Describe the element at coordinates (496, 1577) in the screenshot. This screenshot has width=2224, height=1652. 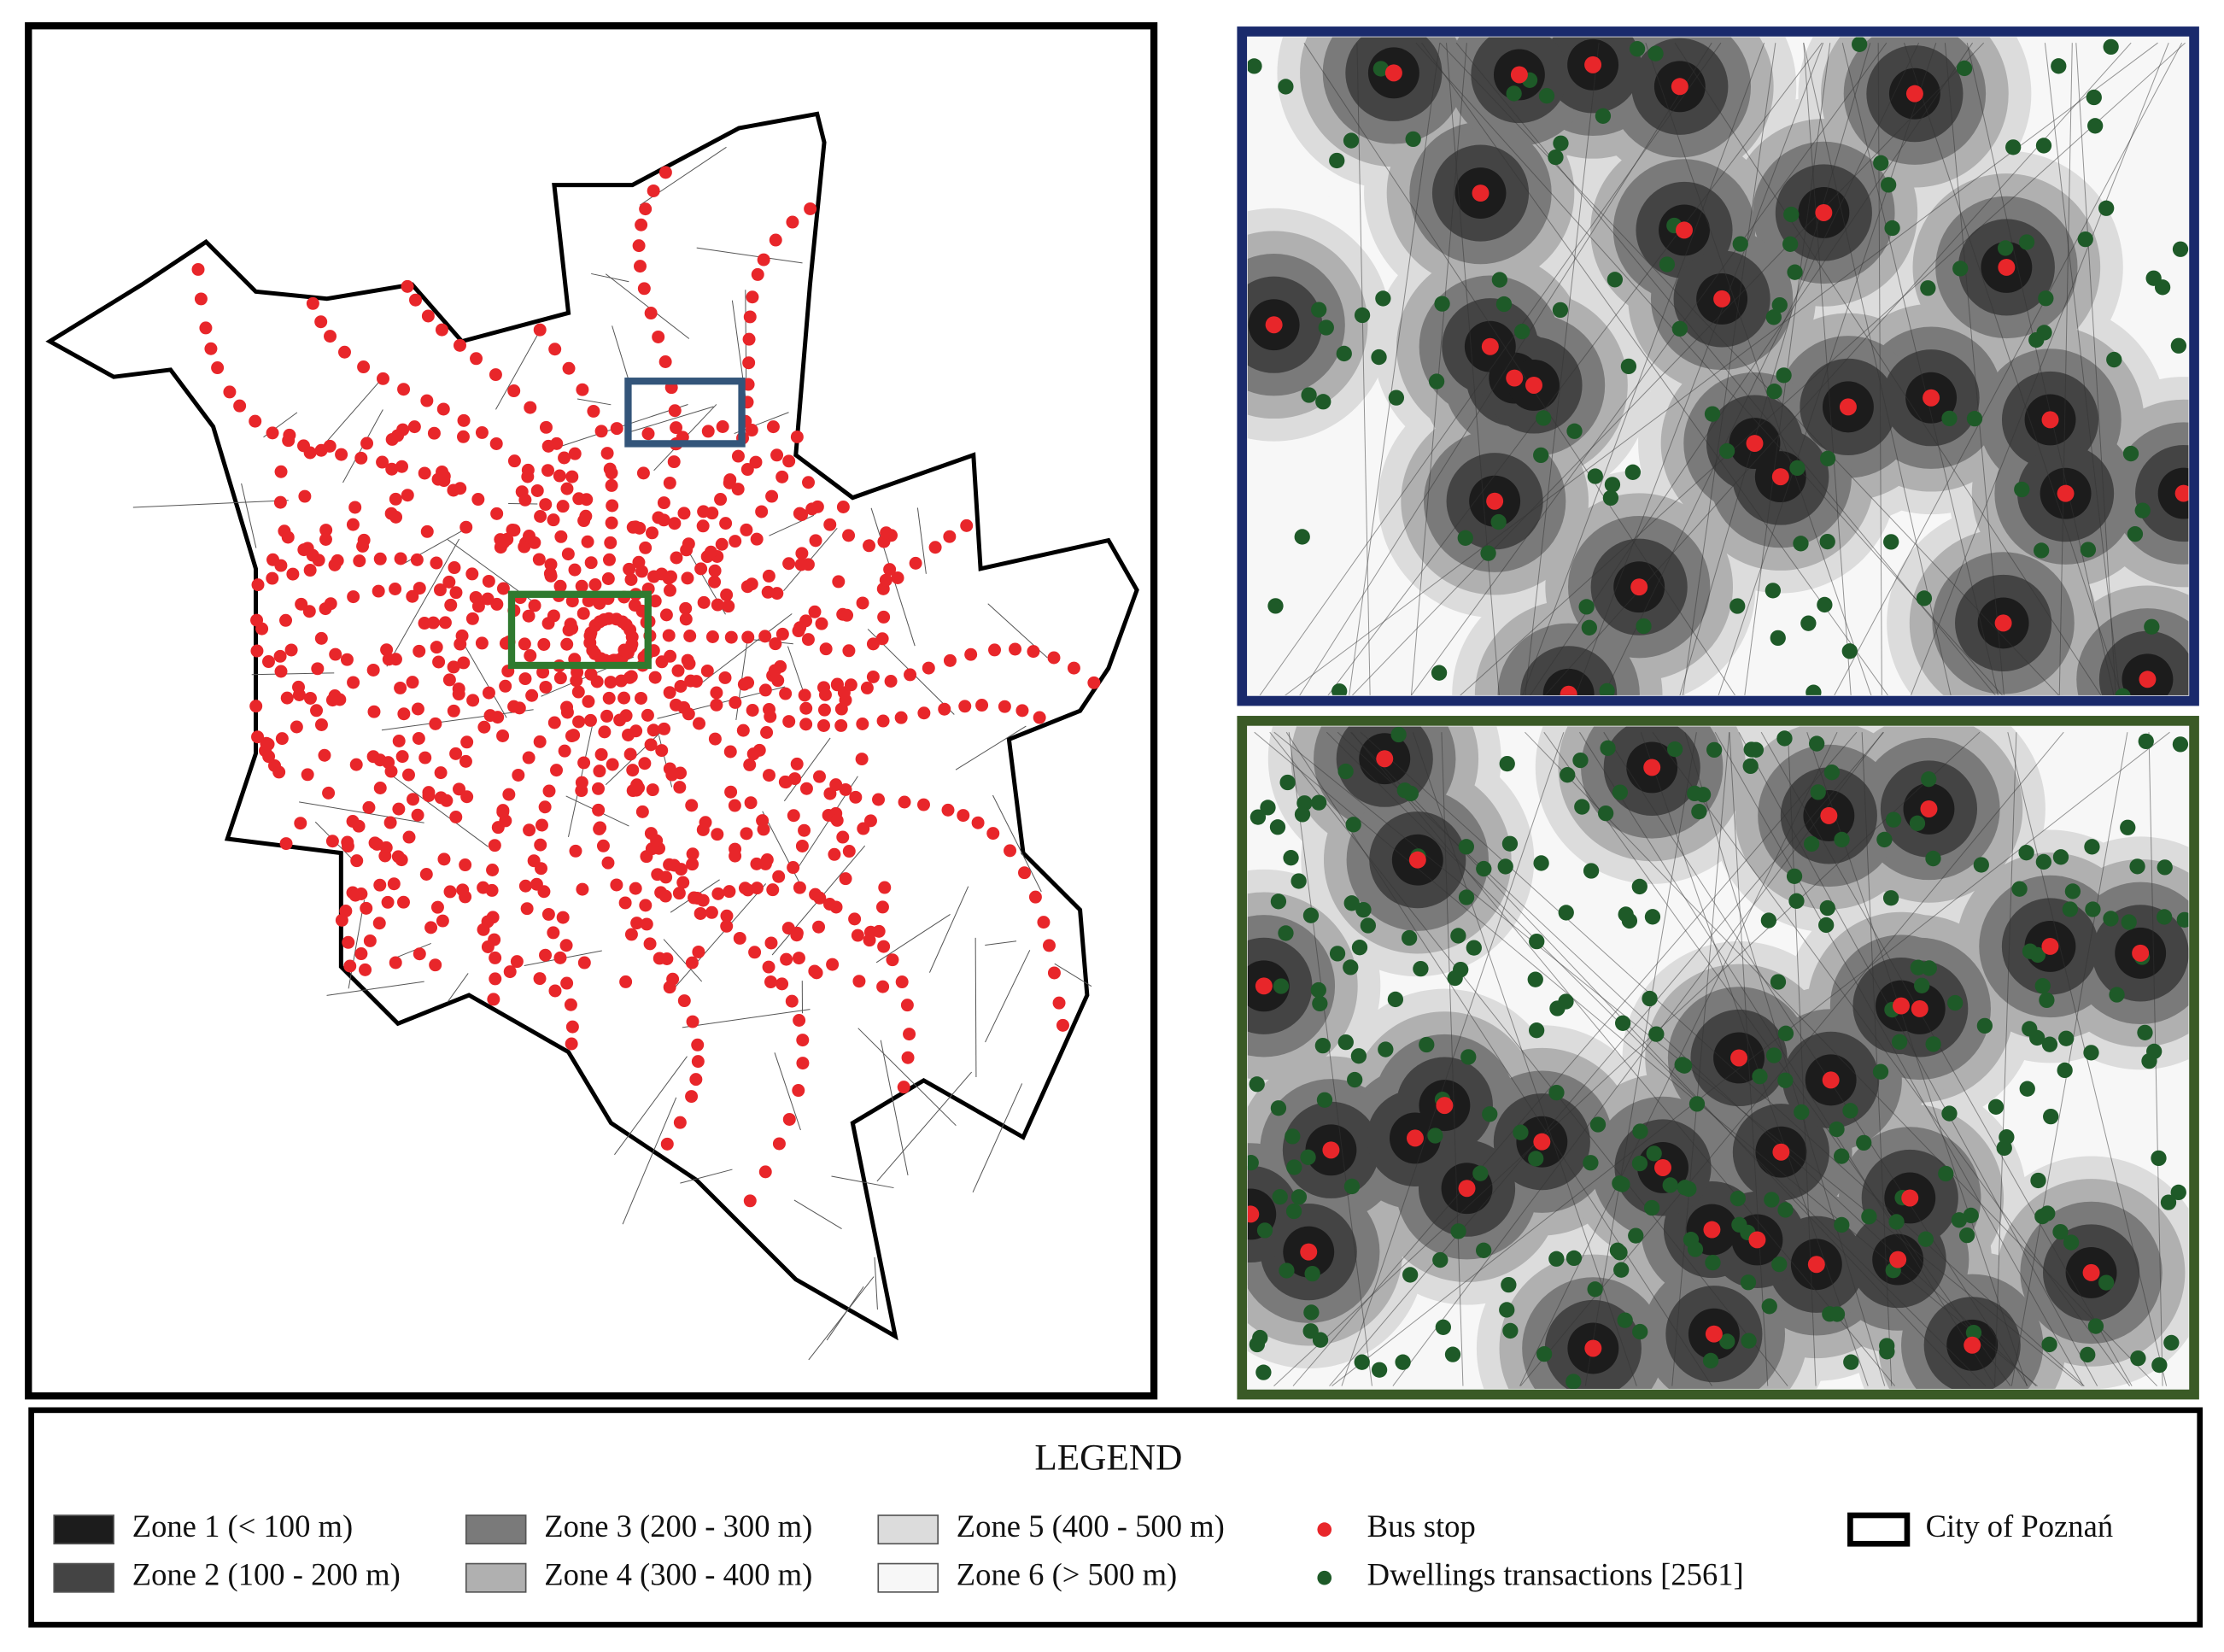
I see `legend-swatch` at that location.